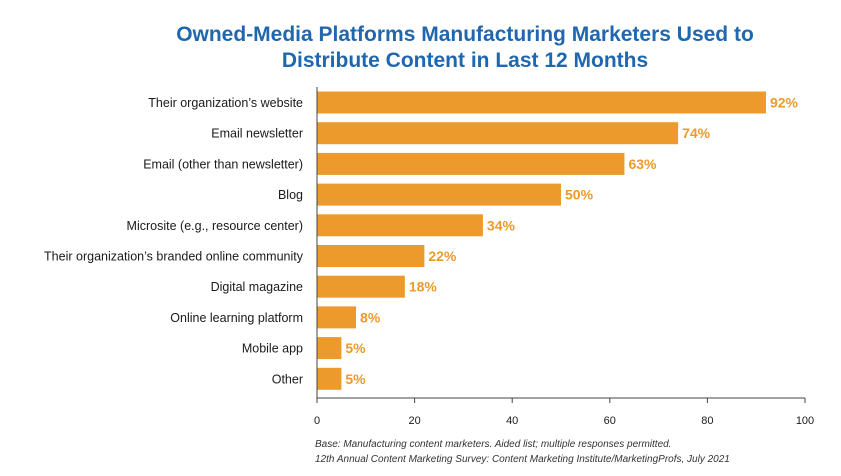 This screenshot has width=841, height=476. What do you see at coordinates (579, 195) in the screenshot?
I see `value-label: 50%` at bounding box center [579, 195].